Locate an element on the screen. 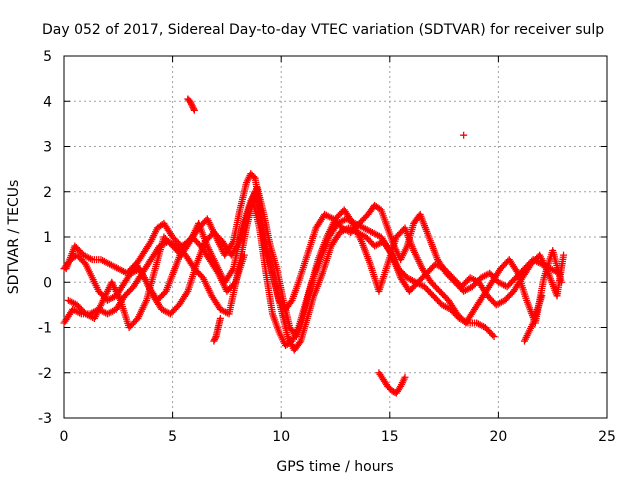  y-tick-label: -2 is located at coordinates (45, 374).